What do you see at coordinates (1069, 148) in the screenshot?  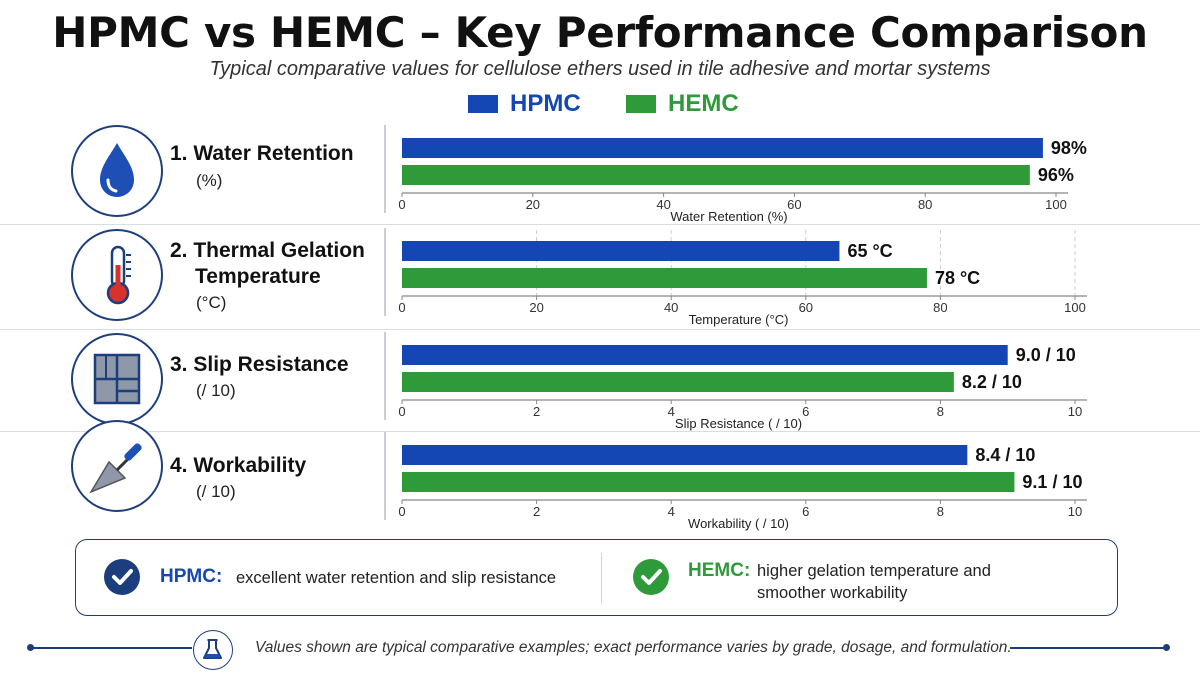 I see `data-label-hpmc: 98%` at bounding box center [1069, 148].